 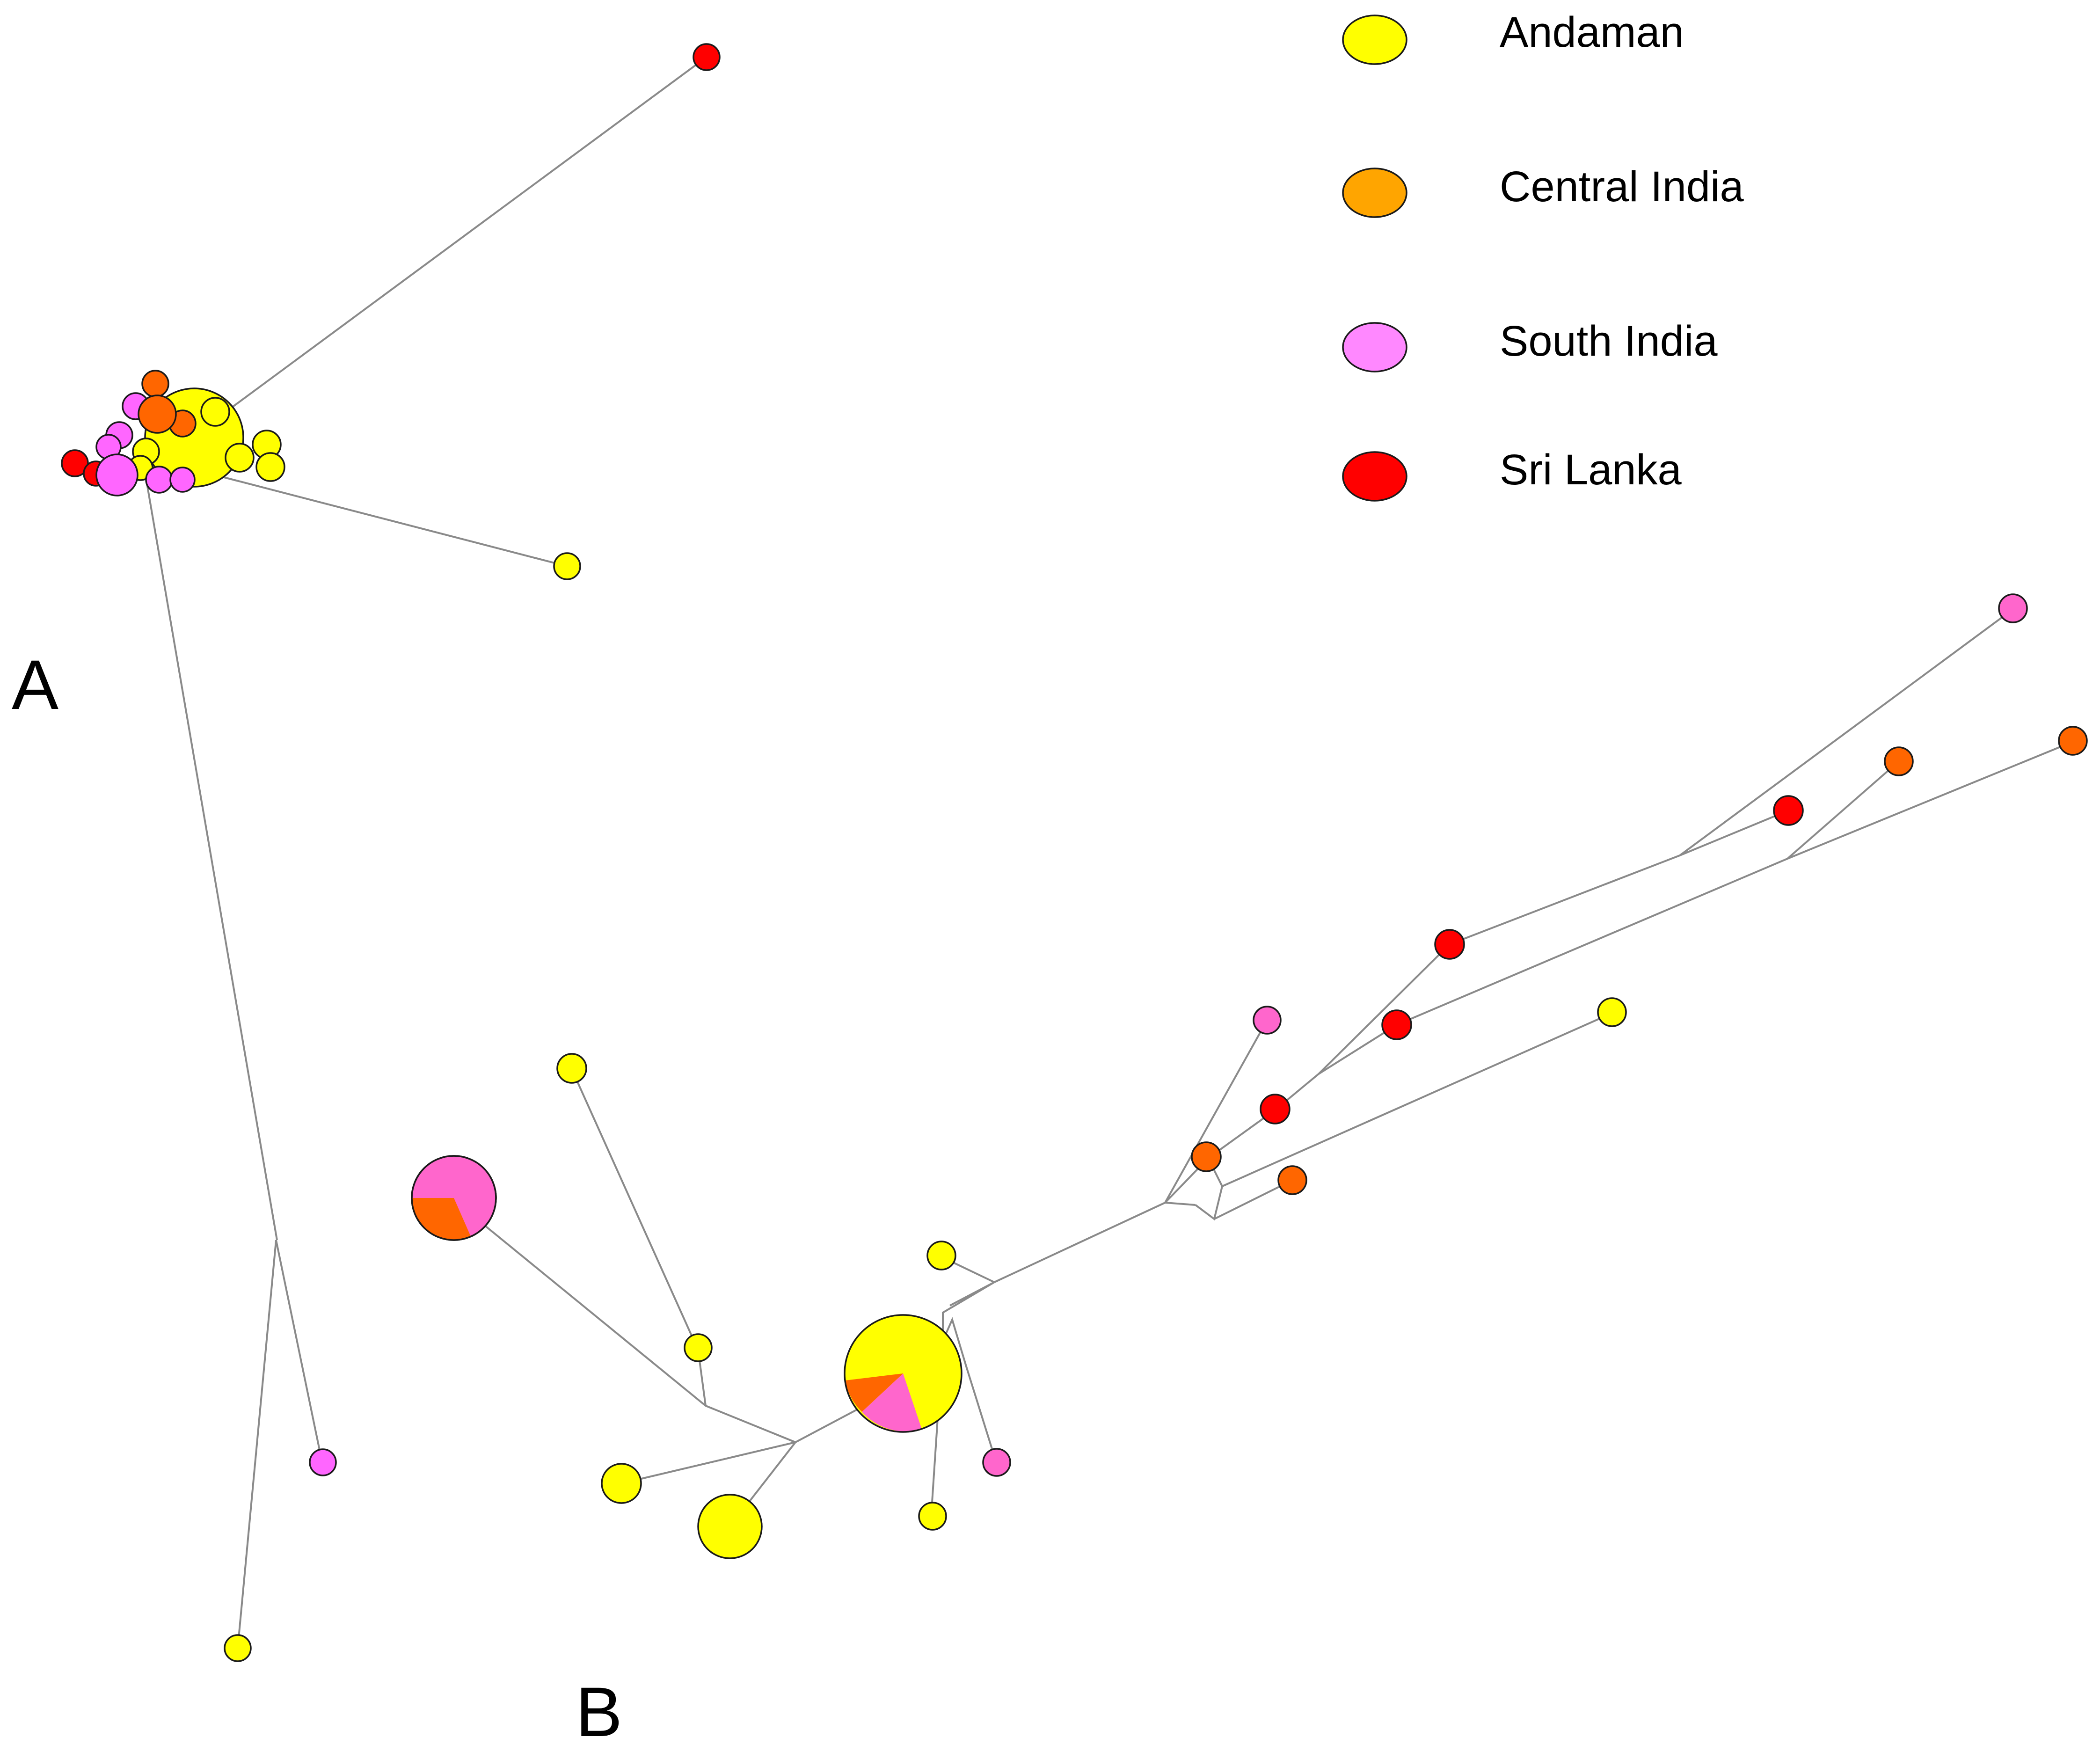 What do you see at coordinates (1622, 187) in the screenshot?
I see `legend-label-central-india: Central India` at bounding box center [1622, 187].